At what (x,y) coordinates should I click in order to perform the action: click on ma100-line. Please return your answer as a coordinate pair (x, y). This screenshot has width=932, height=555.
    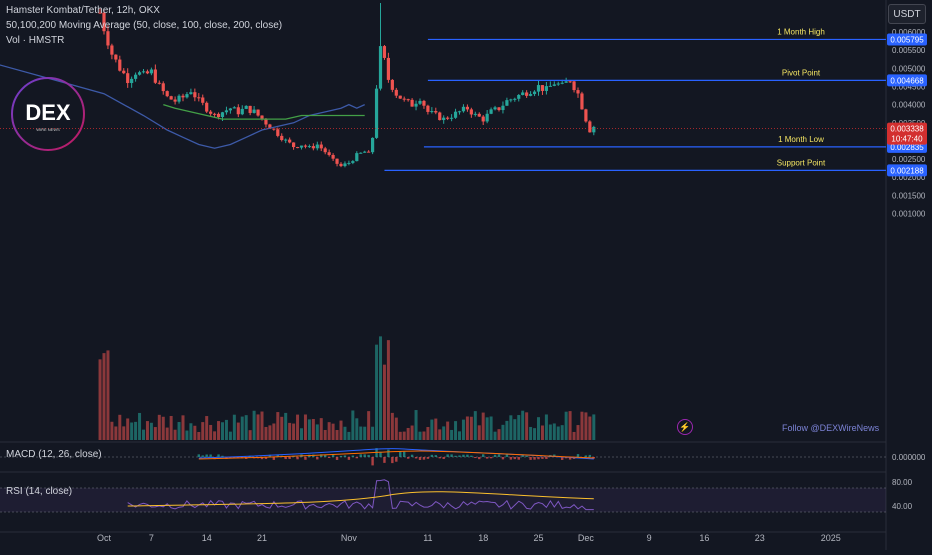
    Looking at the image, I should click on (264, 111).